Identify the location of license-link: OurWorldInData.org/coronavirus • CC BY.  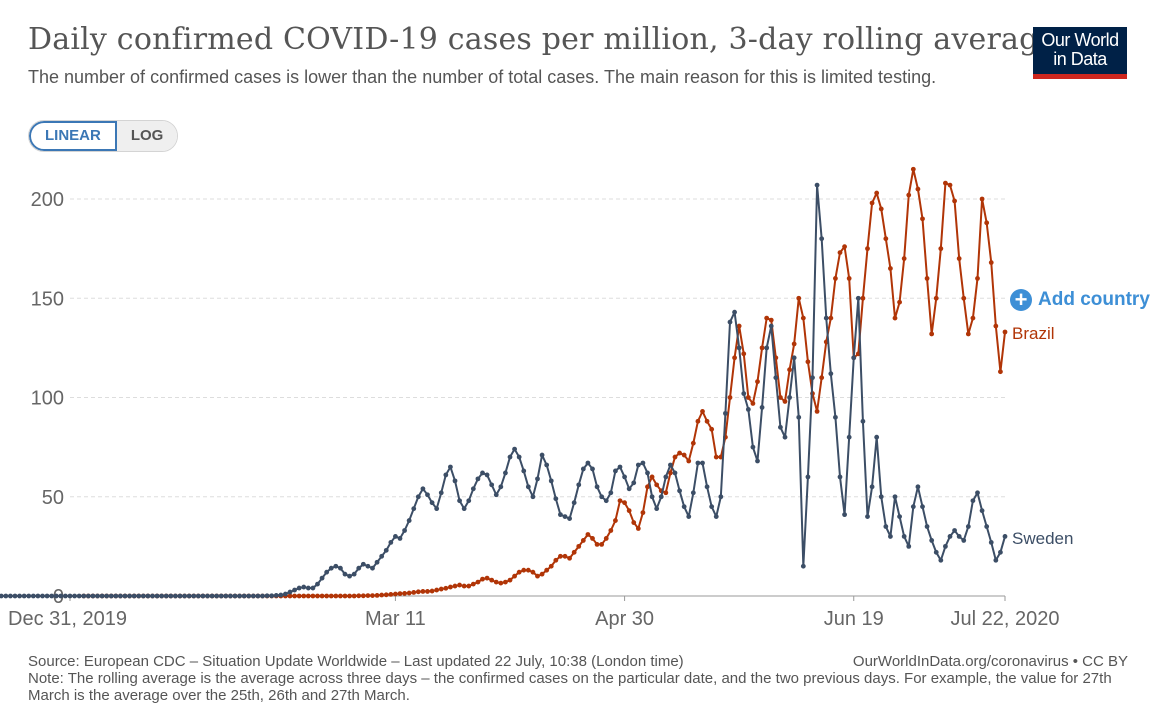
(990, 661).